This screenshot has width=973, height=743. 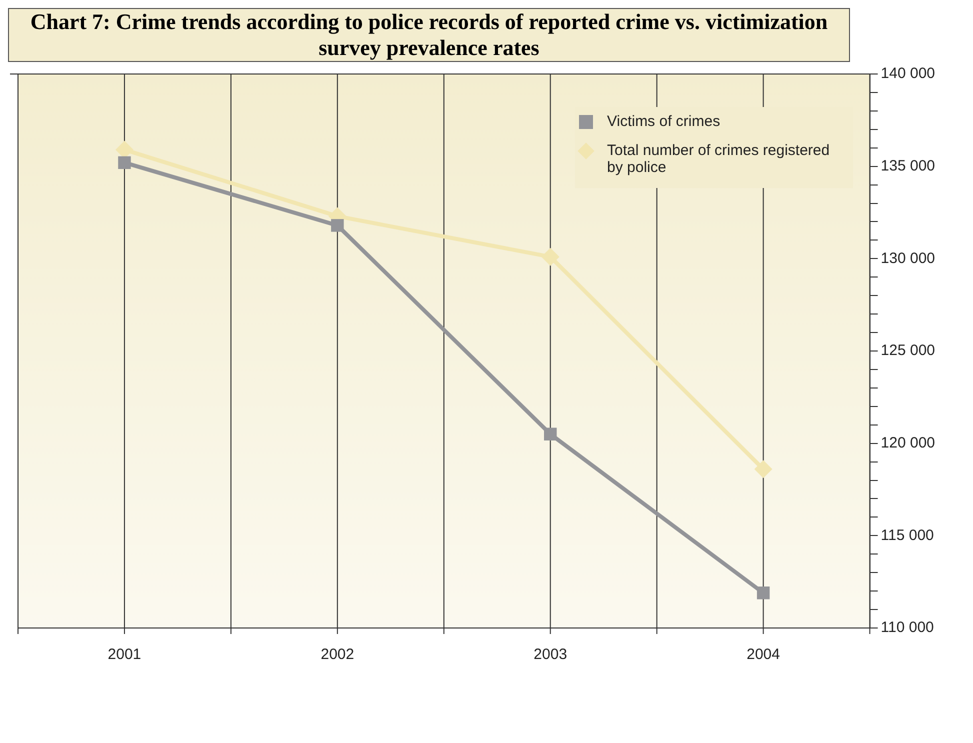 I want to click on x-tick-label: 2001, so click(x=125, y=655).